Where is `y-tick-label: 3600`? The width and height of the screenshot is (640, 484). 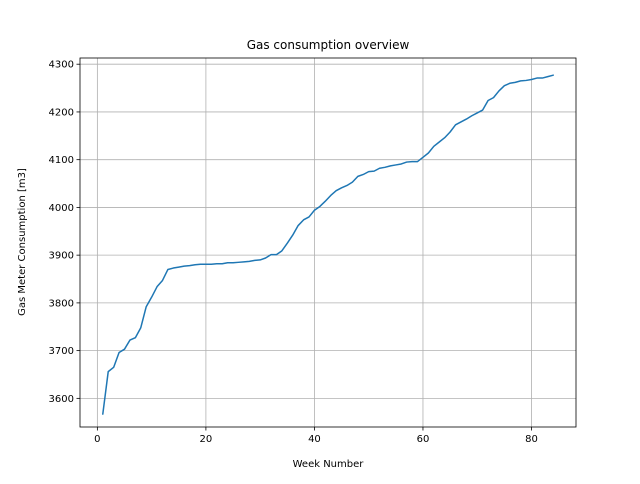
y-tick-label: 3600 is located at coordinates (61, 399).